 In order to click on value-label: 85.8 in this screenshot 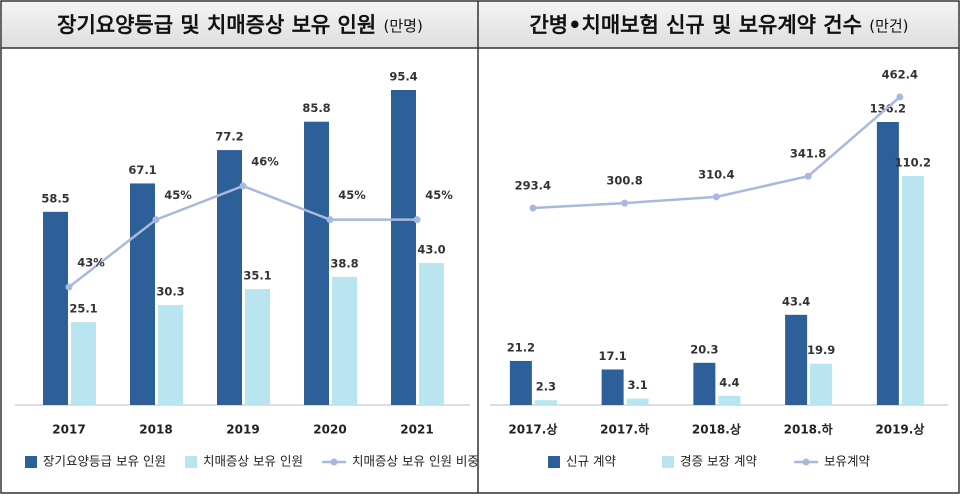, I will do `click(316, 108)`.